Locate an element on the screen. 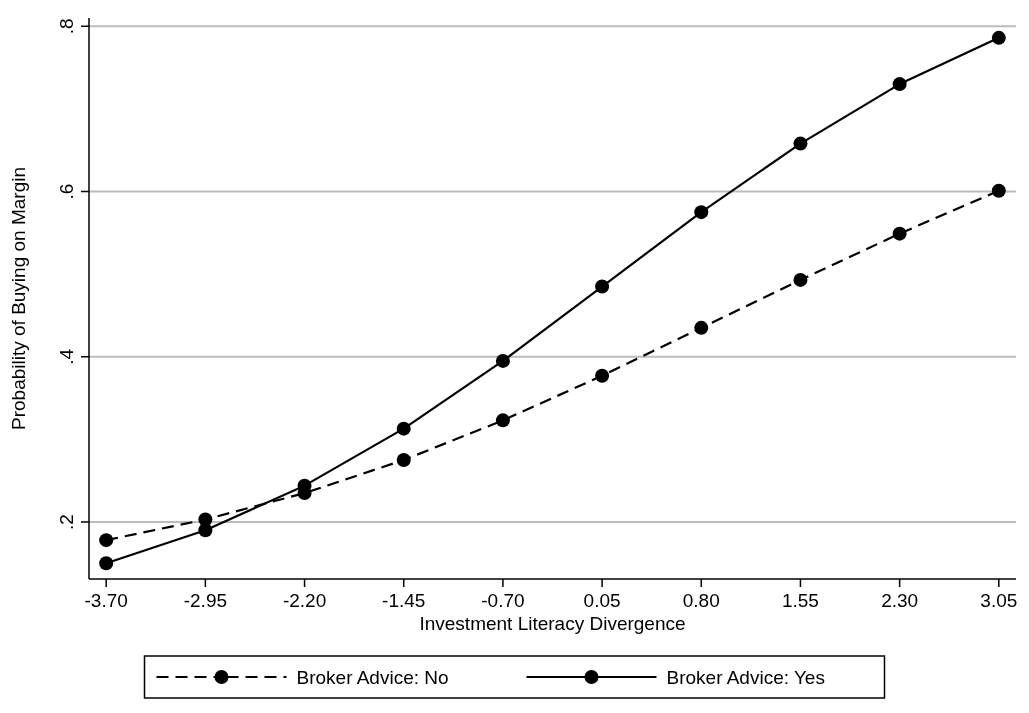 The image size is (1029, 713). x-tick-label: -3.70 is located at coordinates (106, 600).